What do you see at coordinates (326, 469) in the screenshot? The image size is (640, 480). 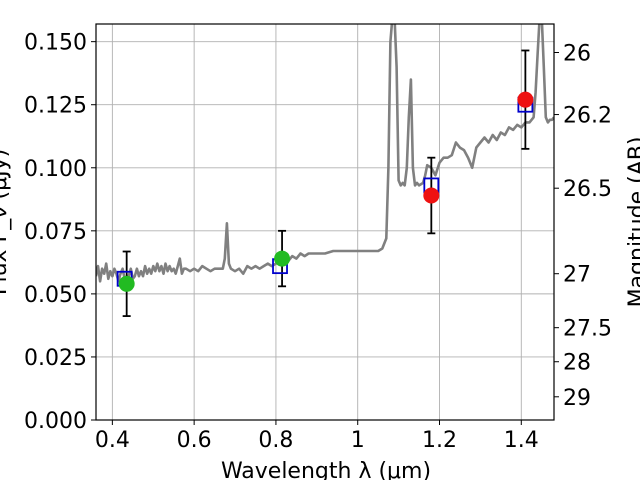 I see `x-axis-title: Wavelength λ (μm)` at bounding box center [326, 469].